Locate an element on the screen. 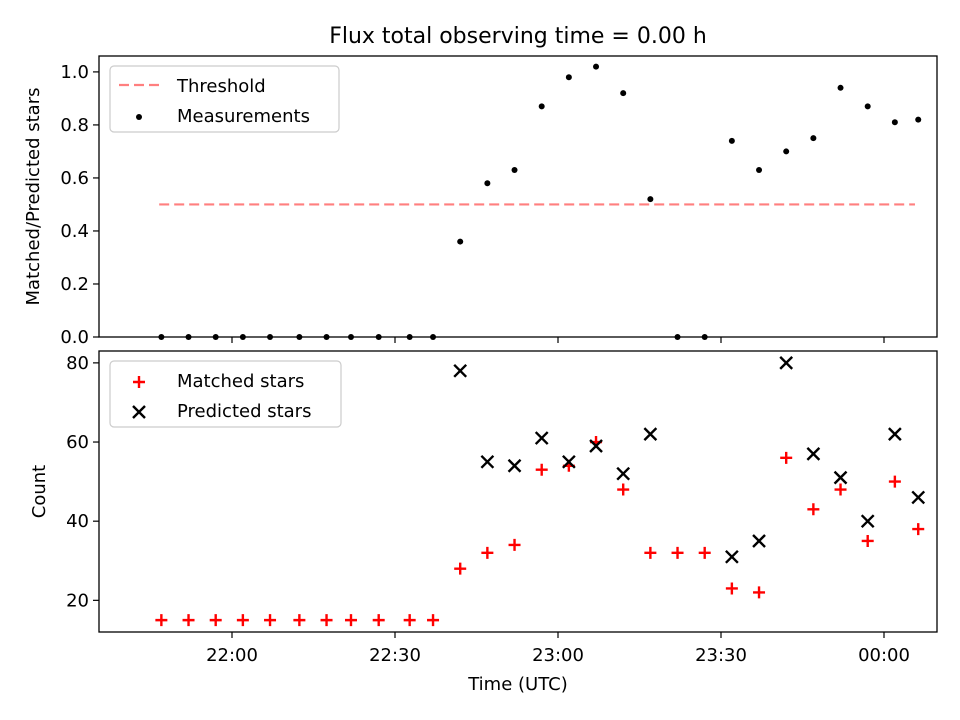 This screenshot has height=720, width=960. legend-label: Predicted stars is located at coordinates (244, 411).